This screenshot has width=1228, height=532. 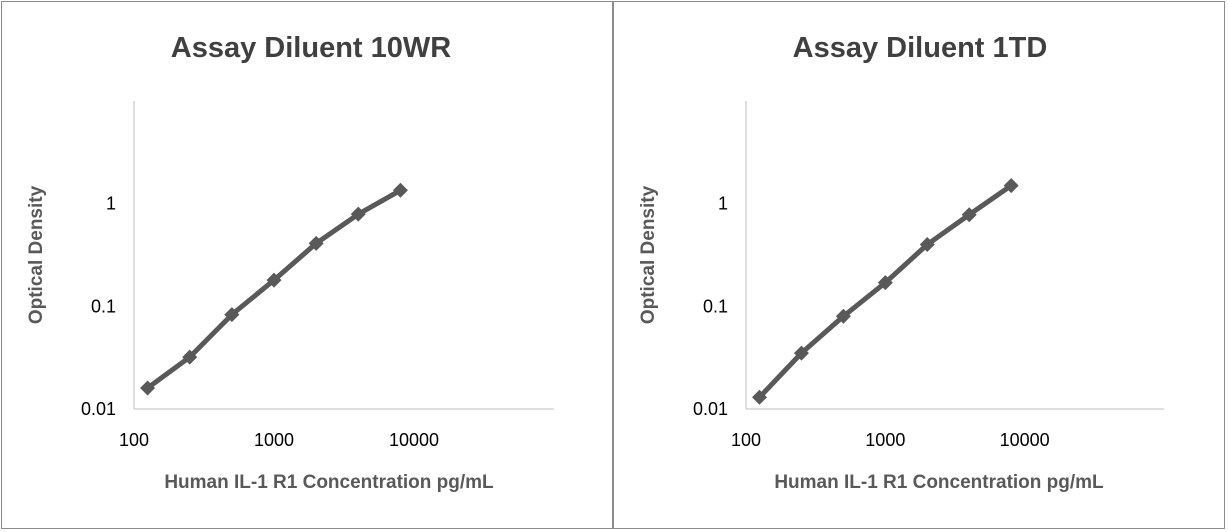 What do you see at coordinates (920, 48) in the screenshot?
I see `chart-title: Assay Diluent 1TD` at bounding box center [920, 48].